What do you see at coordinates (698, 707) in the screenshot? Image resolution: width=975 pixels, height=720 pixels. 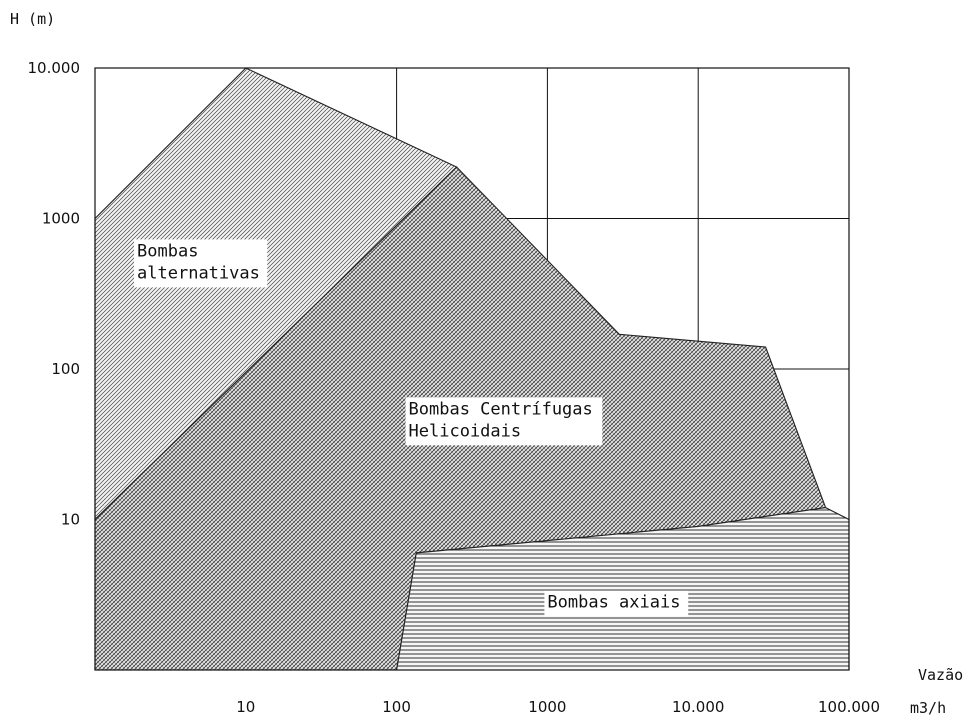 I see `x-tick-label: 10.000` at bounding box center [698, 707].